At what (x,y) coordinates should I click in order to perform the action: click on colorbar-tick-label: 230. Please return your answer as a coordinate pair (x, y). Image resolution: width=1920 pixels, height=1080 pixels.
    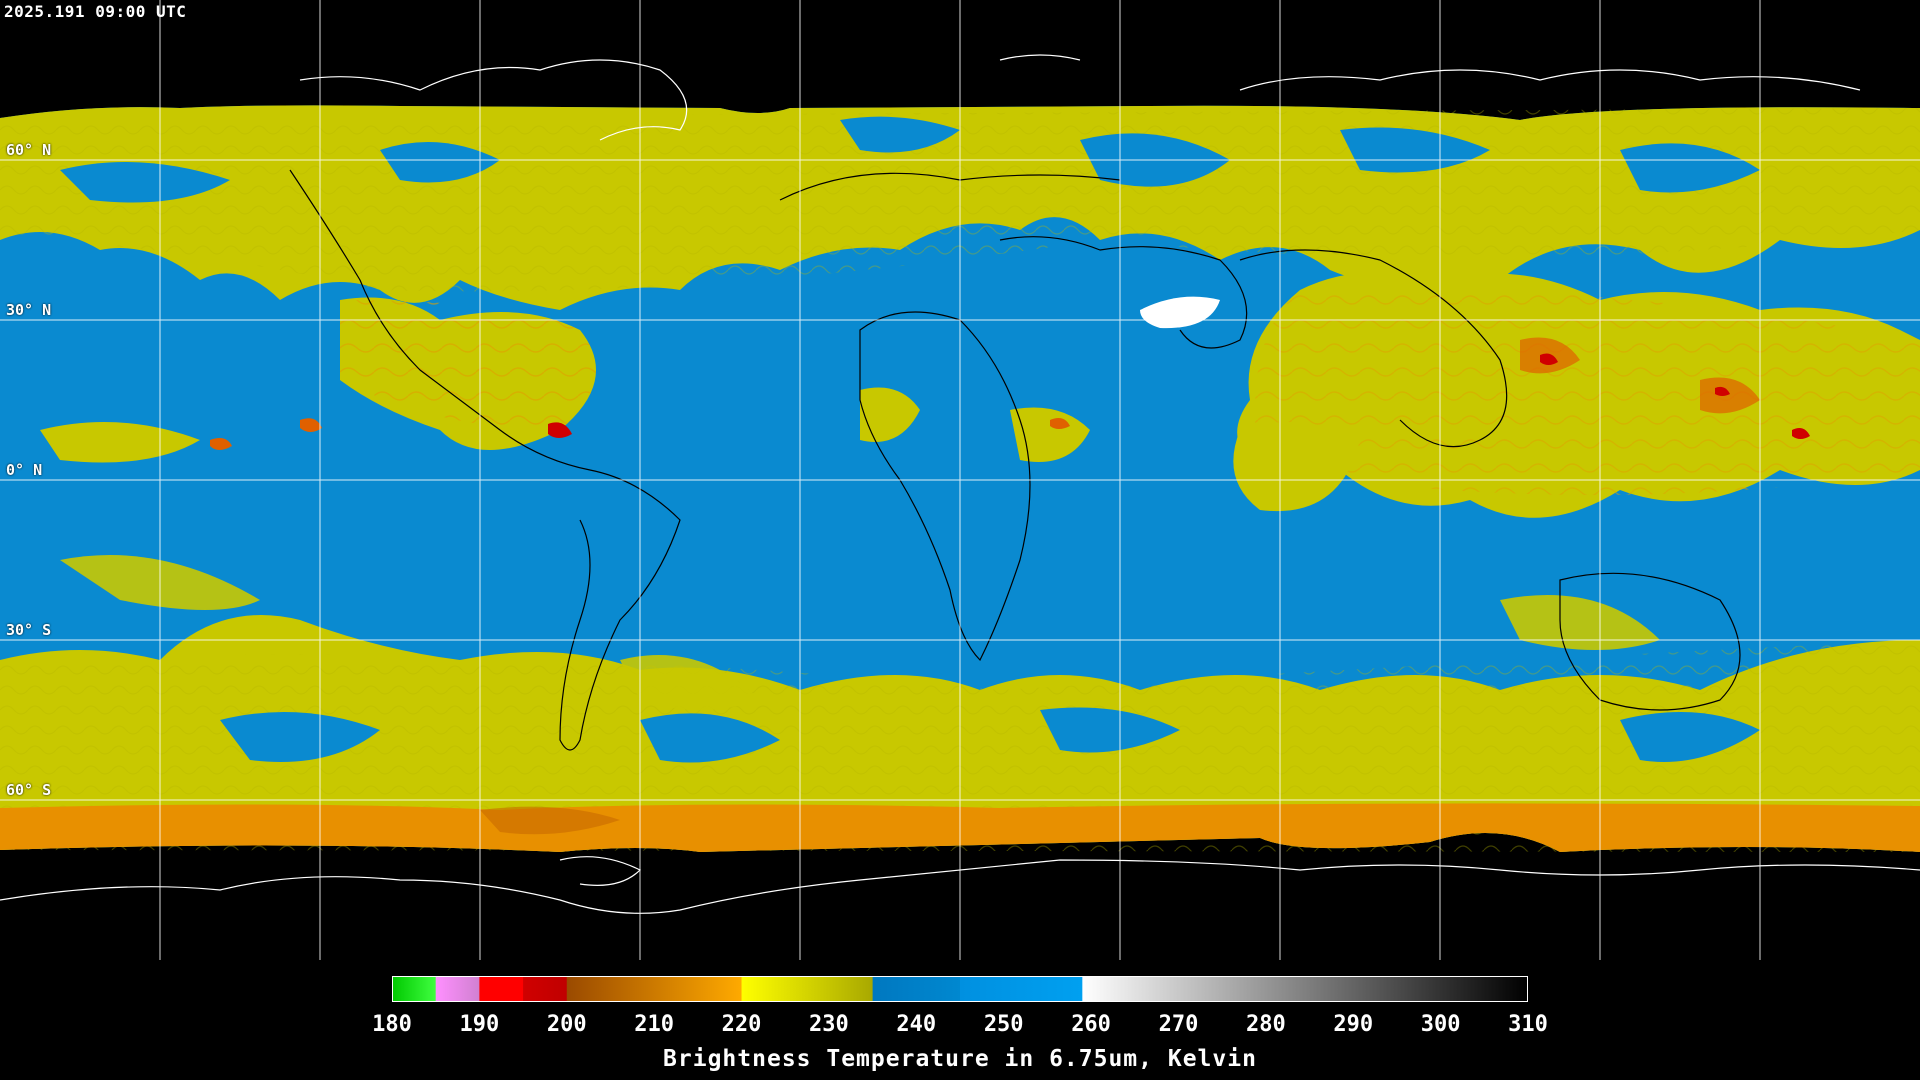
    Looking at the image, I should click on (829, 1024).